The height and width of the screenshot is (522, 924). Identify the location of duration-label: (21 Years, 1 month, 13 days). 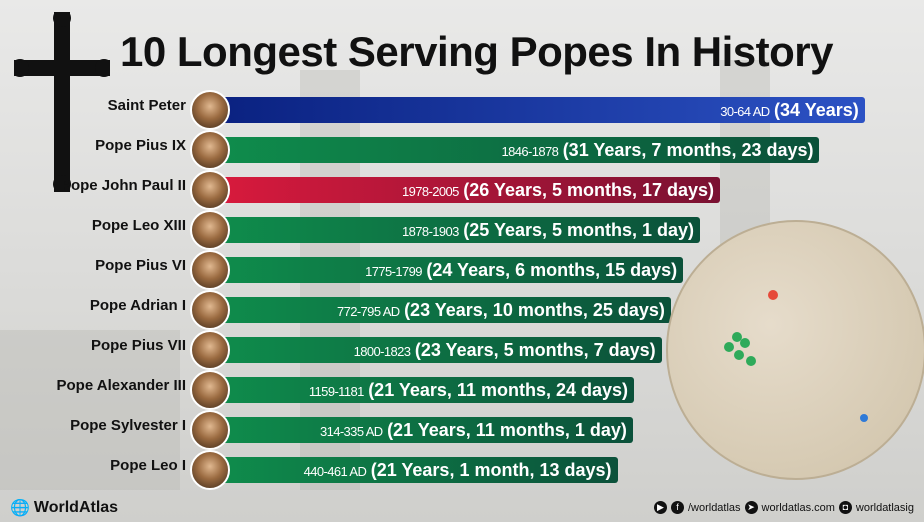
(491, 470).